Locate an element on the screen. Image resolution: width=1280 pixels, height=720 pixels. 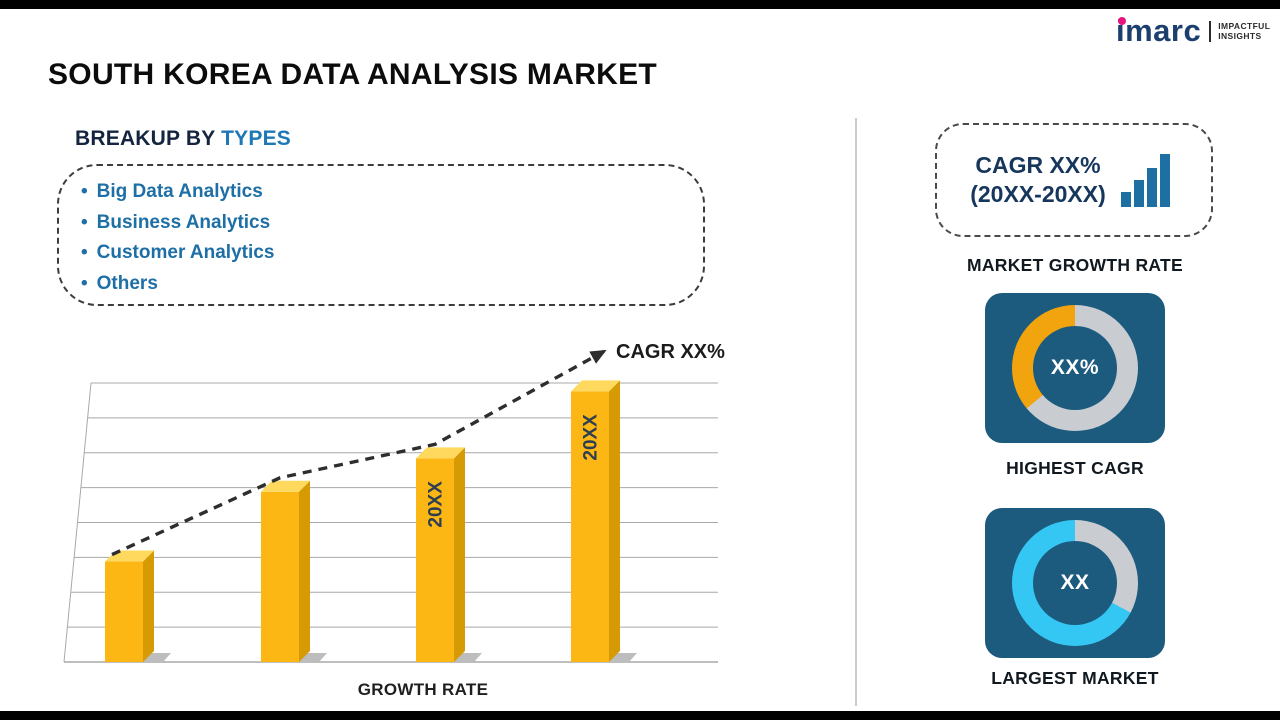
logo-tagline: IMPACTFUL INSIGHTS is located at coordinates (1240, 31).